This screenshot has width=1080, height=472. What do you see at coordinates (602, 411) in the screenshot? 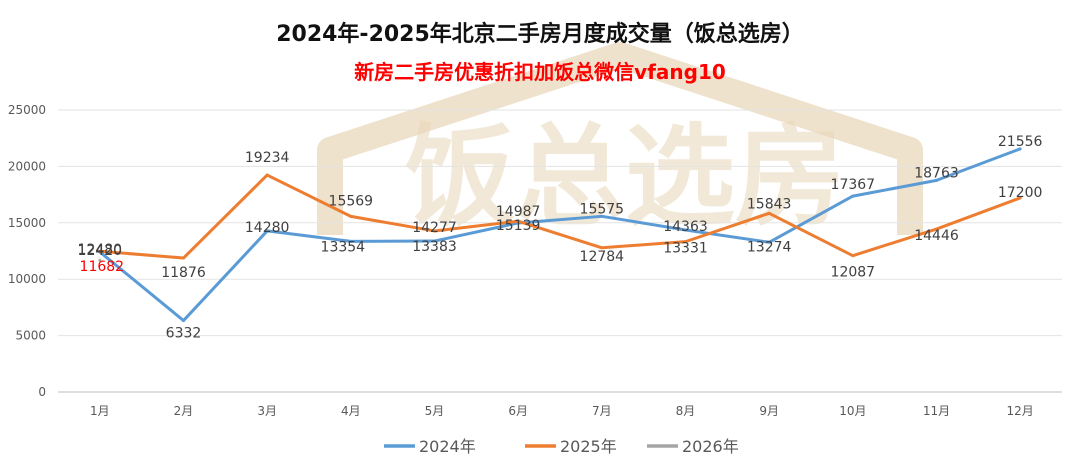
I see `x-tick-label: 7月` at bounding box center [602, 411].